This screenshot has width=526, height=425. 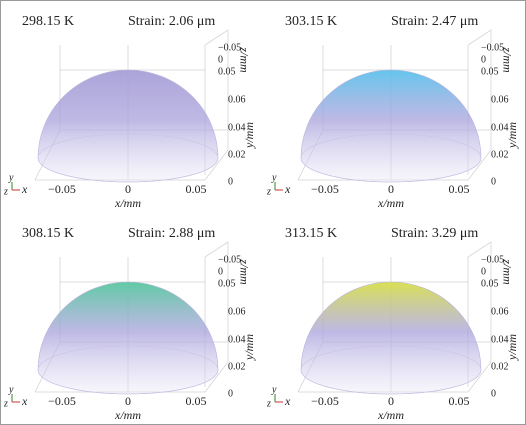 I want to click on strain: Strain: 2.06 μm, so click(x=171, y=21).